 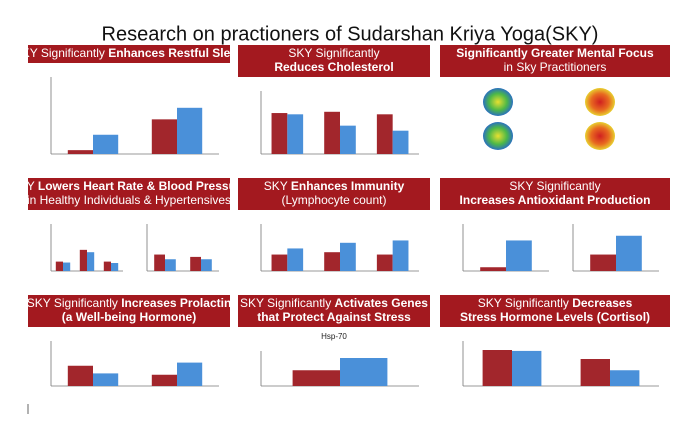 I want to click on header-line: SKY Significantly Increases Prolactin, so click(x=129, y=303).